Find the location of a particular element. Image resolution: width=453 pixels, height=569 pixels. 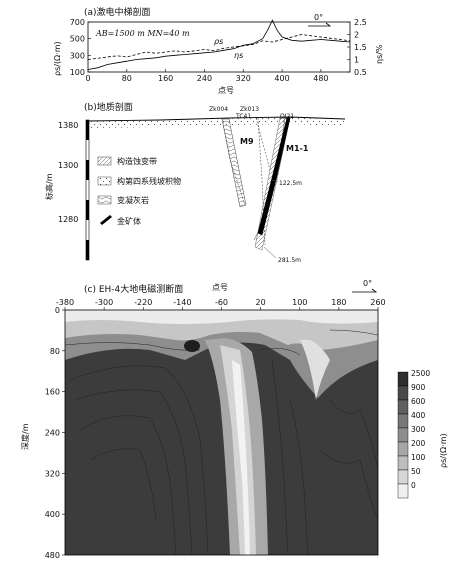

colorbar-tick-label: 2500 is located at coordinates (420, 373).